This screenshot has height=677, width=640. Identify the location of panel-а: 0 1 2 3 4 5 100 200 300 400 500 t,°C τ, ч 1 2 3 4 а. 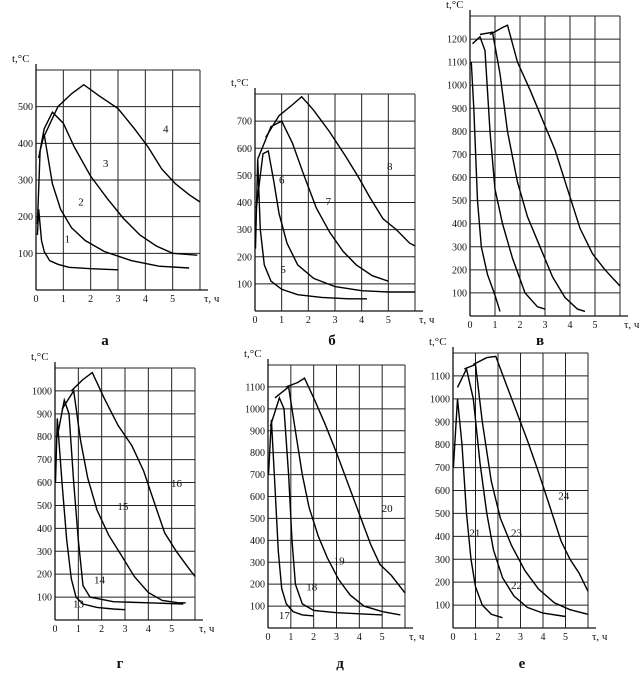
(116, 201).